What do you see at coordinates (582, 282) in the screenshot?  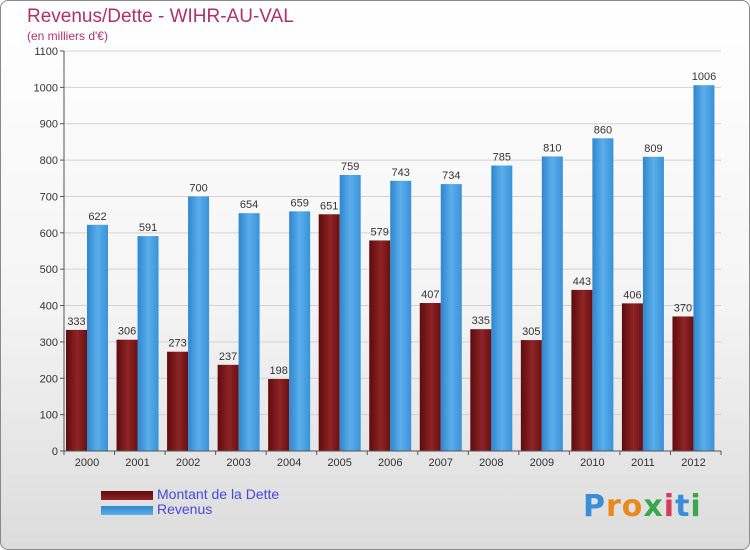 I see `data-label: 443` at bounding box center [582, 282].